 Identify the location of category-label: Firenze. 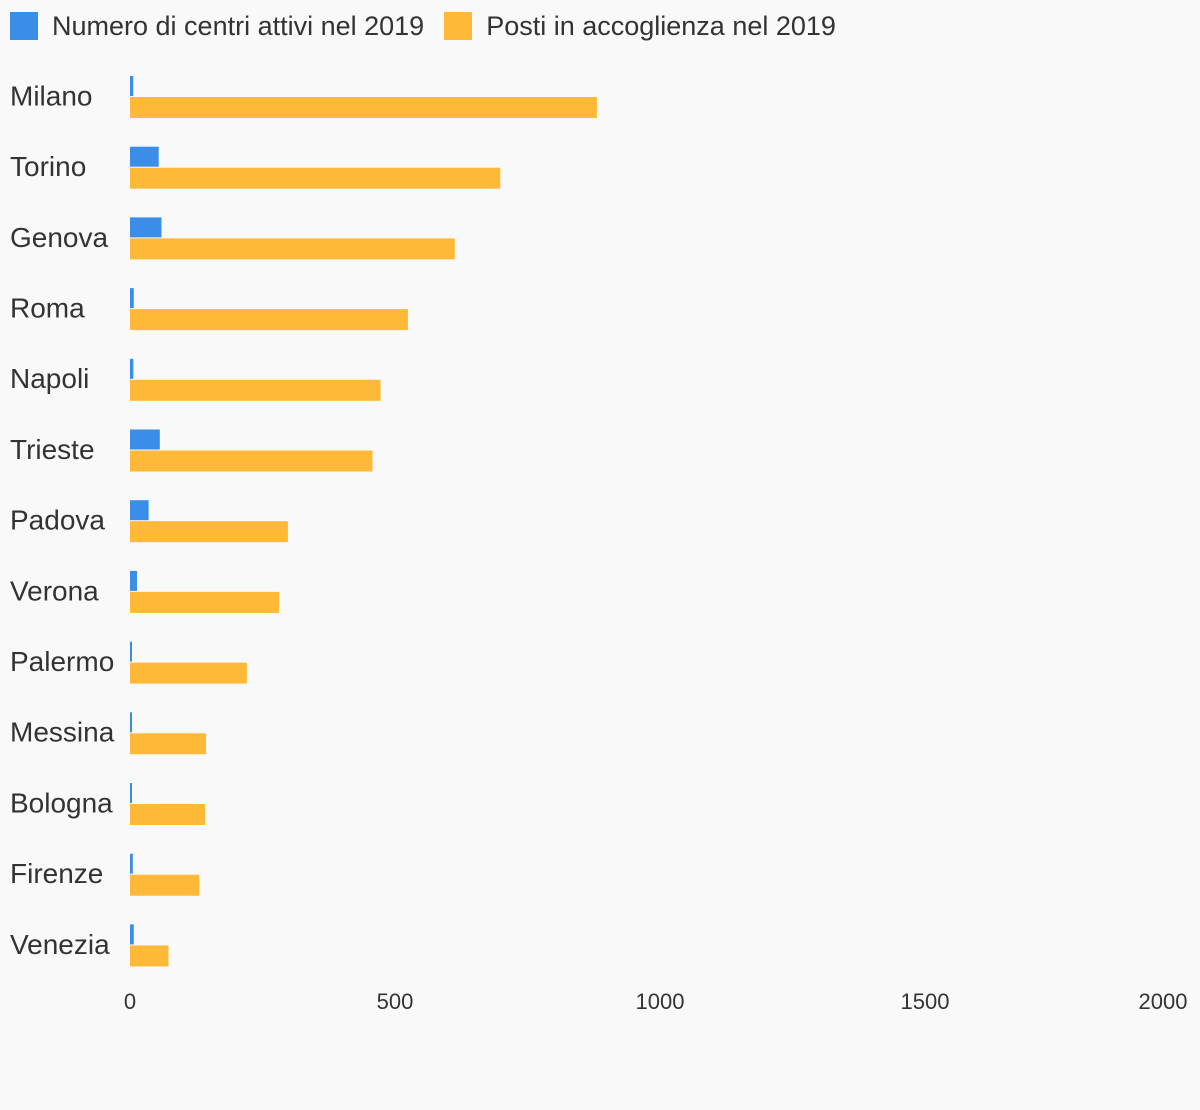
(56, 873).